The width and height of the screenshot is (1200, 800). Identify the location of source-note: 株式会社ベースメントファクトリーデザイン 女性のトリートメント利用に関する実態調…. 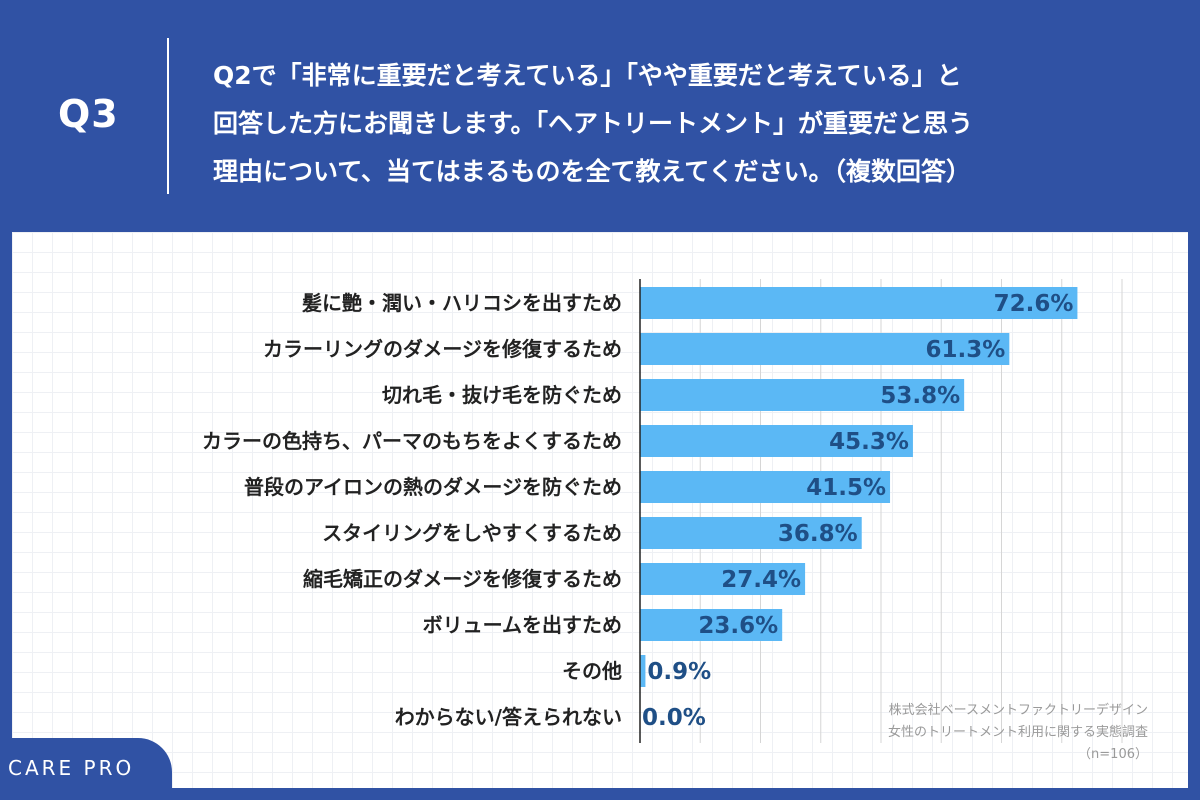
(1018, 733).